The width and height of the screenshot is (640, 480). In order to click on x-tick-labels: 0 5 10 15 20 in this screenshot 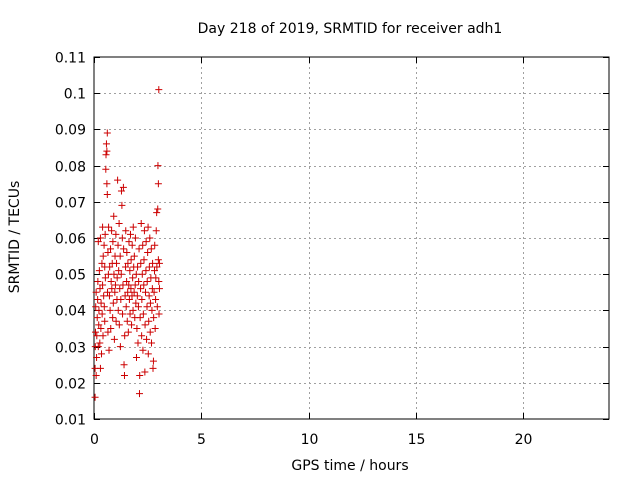, I will do `click(311, 440)`.